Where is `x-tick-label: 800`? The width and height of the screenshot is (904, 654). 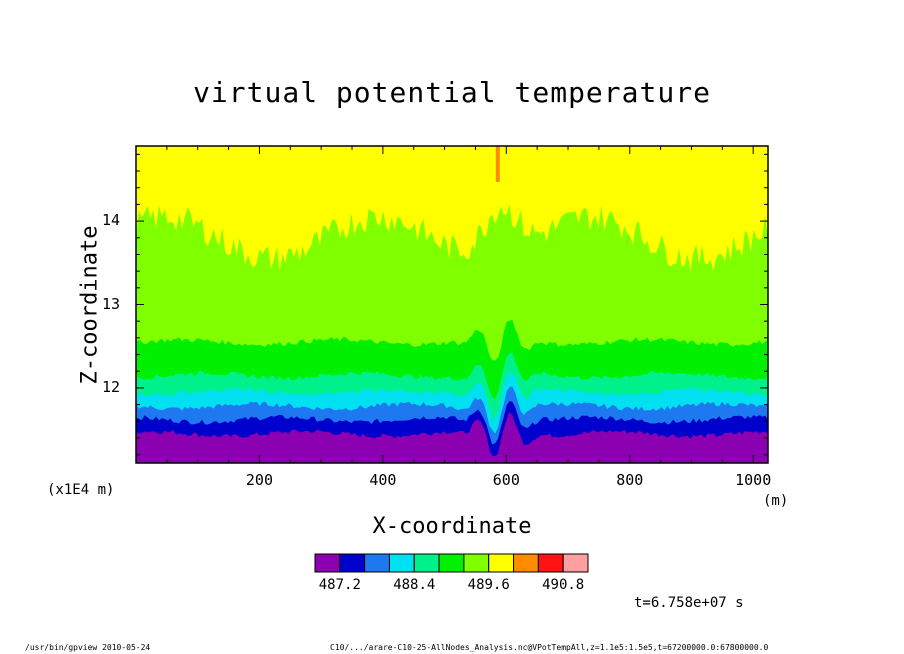 x-tick-label: 800 is located at coordinates (630, 480).